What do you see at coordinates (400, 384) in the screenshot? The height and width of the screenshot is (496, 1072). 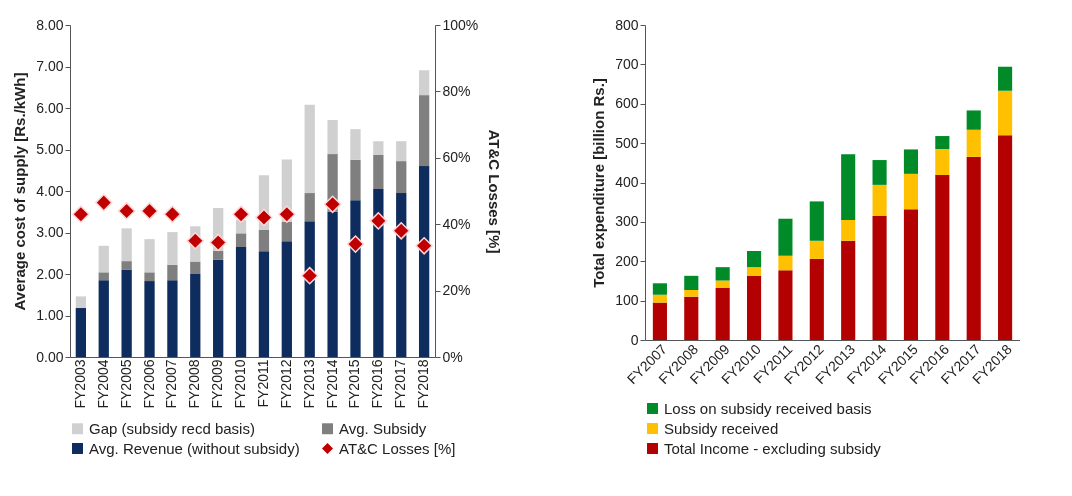 I see `x-tick-label: FY2017` at bounding box center [400, 384].